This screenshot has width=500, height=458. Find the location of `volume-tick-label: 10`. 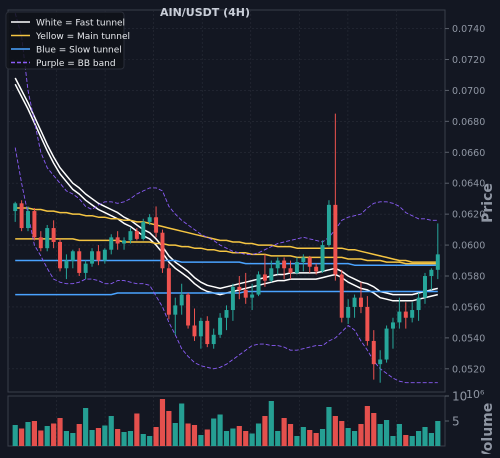

volume-tick-label: 10 is located at coordinates (459, 397).